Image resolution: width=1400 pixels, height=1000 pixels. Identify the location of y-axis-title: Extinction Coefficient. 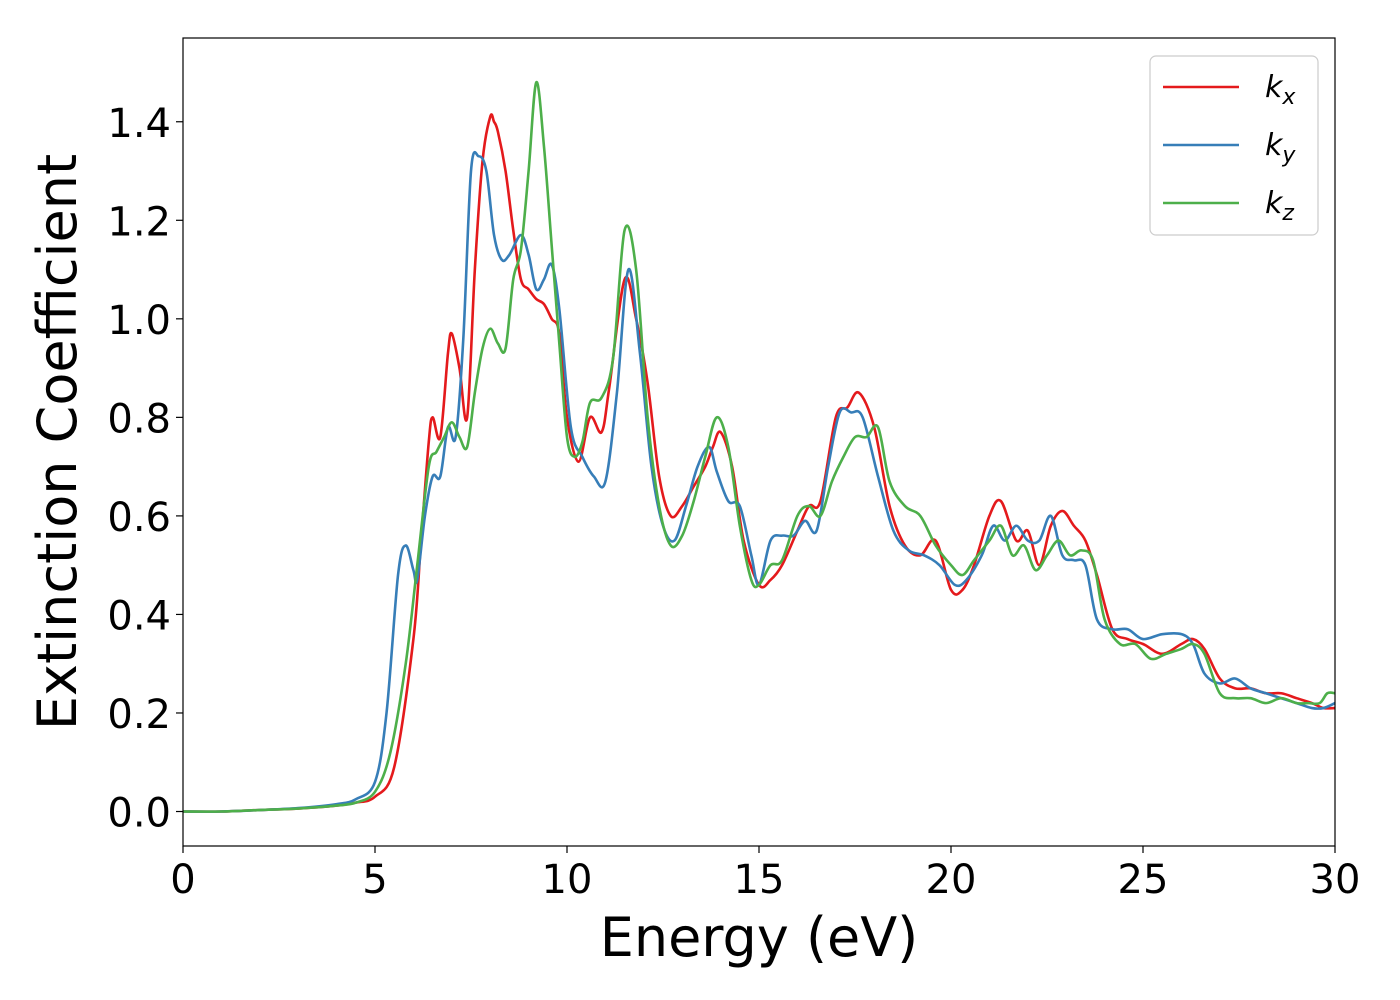
(57, 442).